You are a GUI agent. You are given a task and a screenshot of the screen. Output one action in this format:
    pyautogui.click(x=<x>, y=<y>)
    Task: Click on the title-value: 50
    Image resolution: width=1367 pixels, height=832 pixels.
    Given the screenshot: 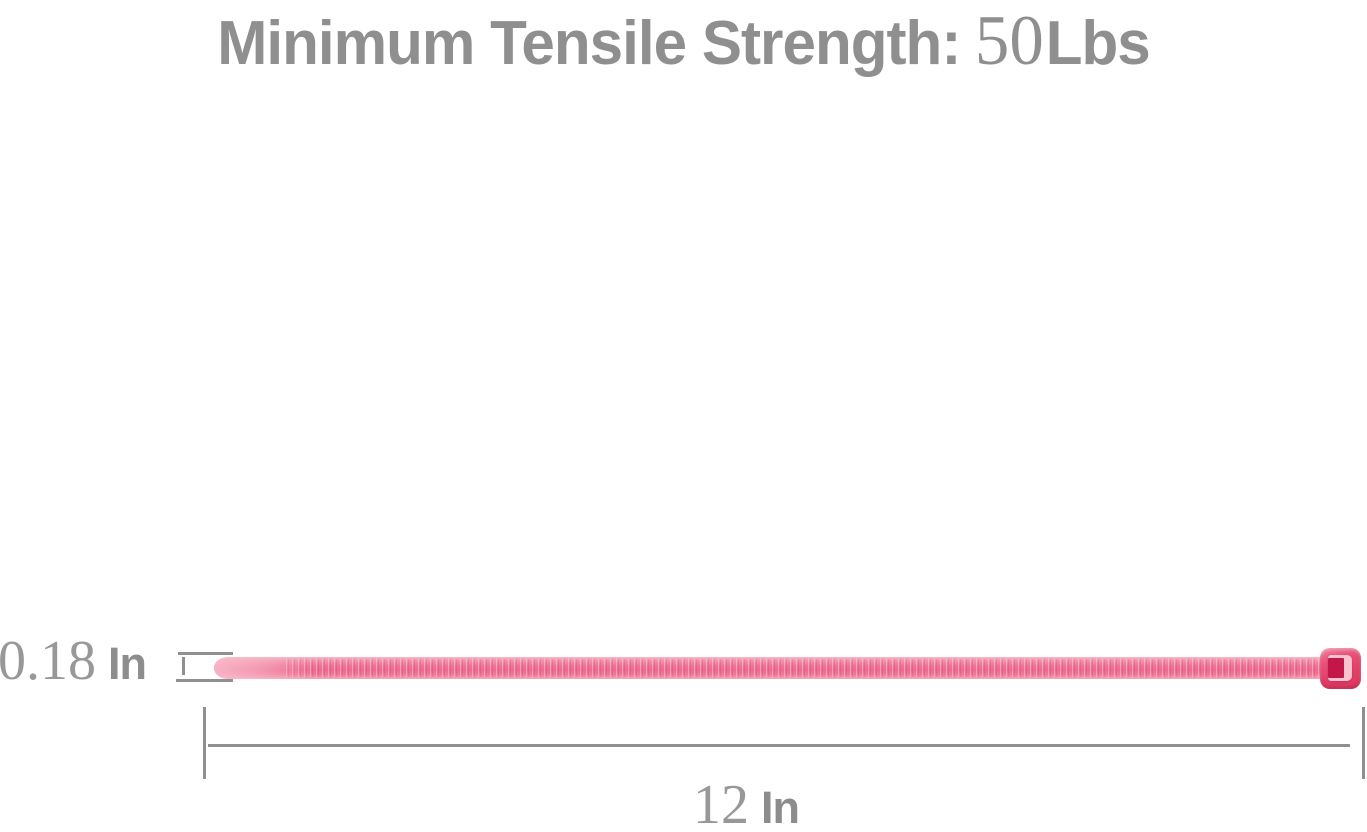 What is the action you would take?
    pyautogui.click(x=1009, y=41)
    